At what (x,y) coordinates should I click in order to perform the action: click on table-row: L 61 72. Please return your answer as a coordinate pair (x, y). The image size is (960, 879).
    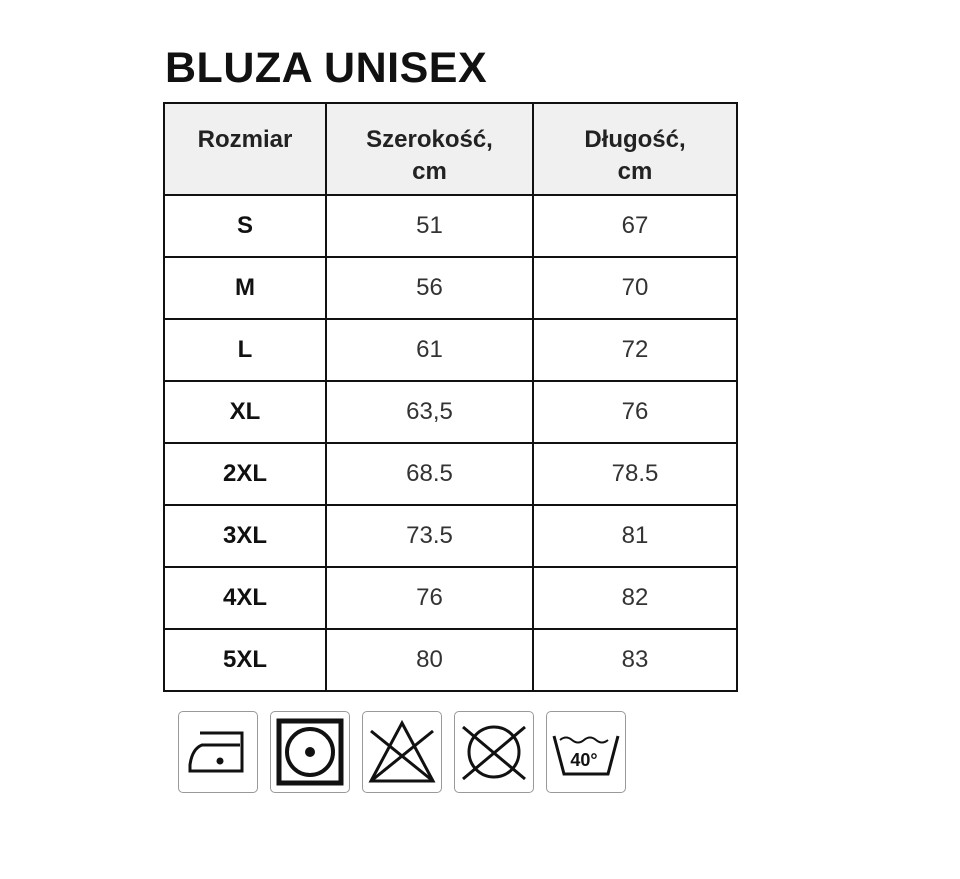
    Looking at the image, I should click on (450, 350).